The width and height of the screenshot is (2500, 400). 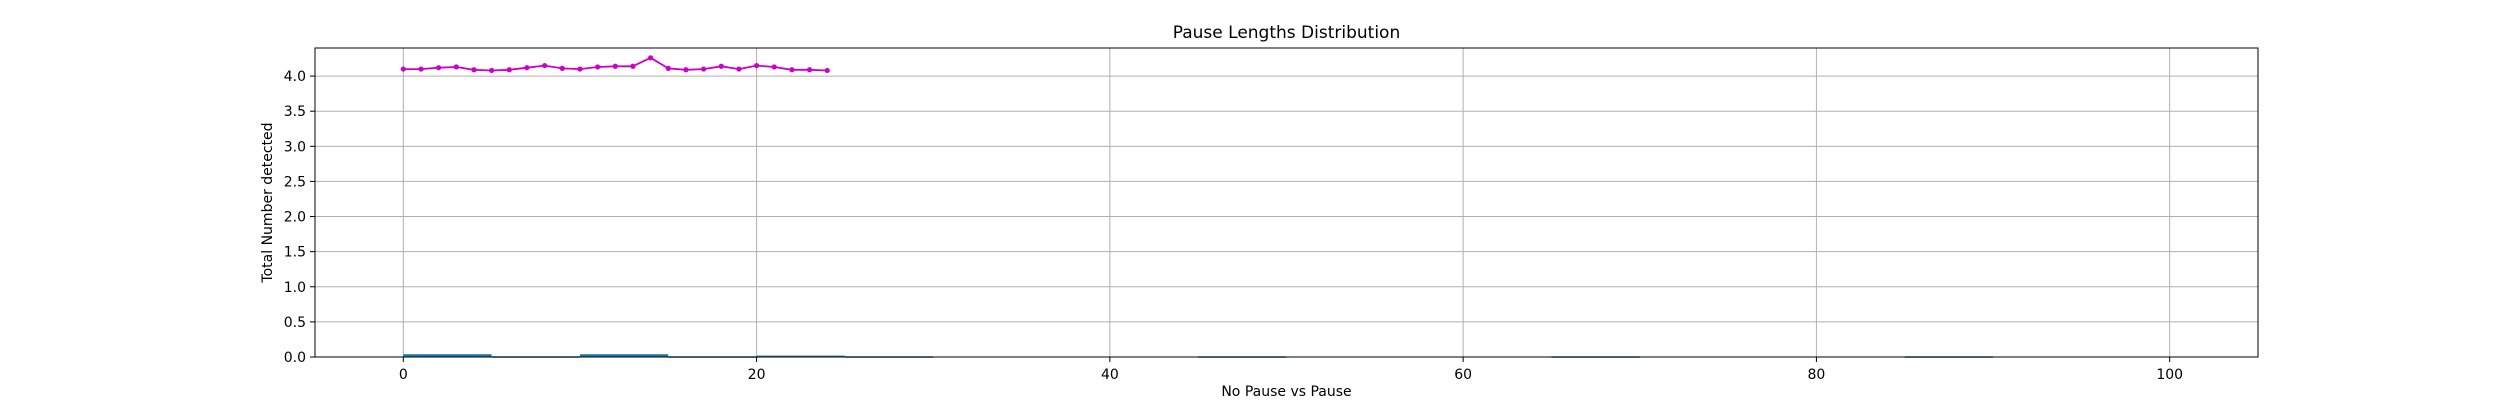 What do you see at coordinates (1286, 33) in the screenshot?
I see `chart-title: Pause Lengths Distribution` at bounding box center [1286, 33].